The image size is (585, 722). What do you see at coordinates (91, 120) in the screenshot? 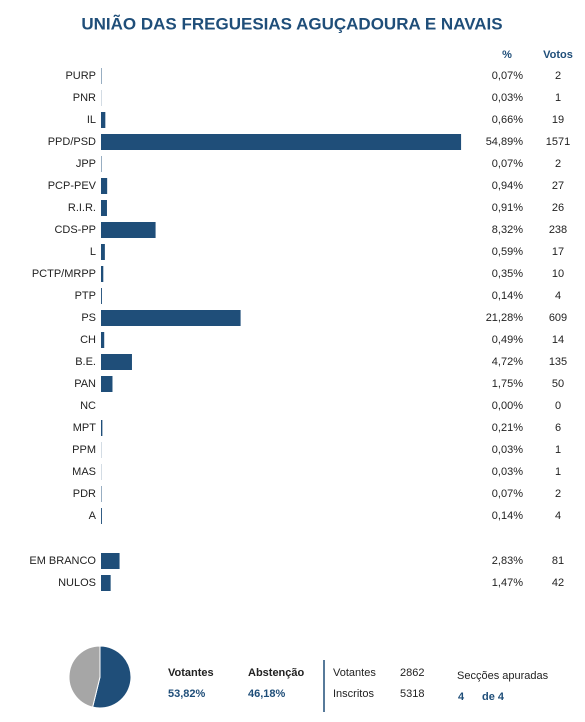
I see `row-label: IL` at bounding box center [91, 120].